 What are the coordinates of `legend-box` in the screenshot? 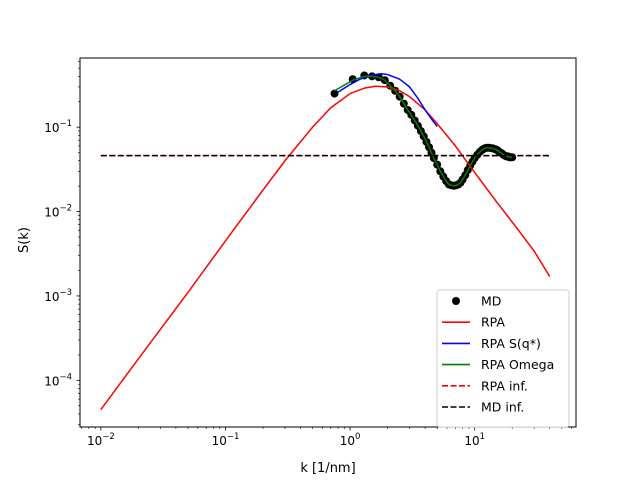 It's located at (503, 358).